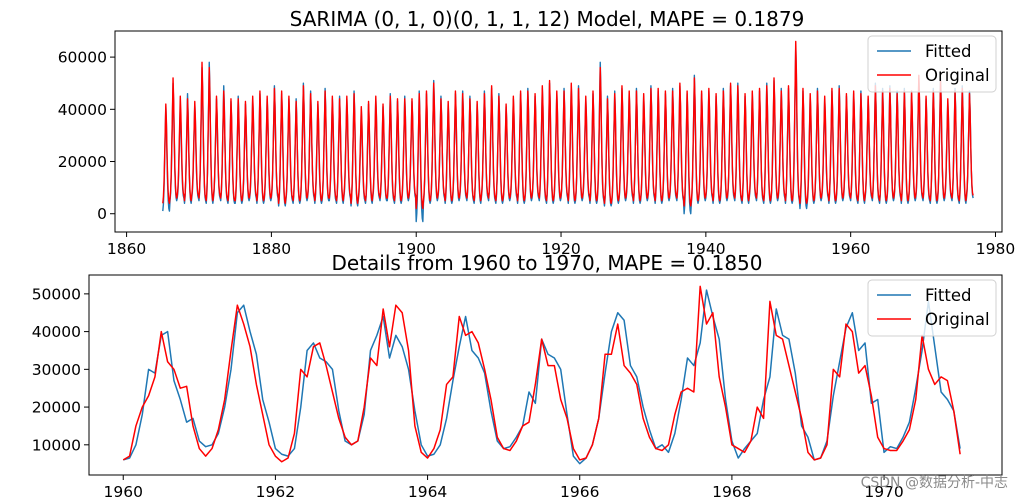  Describe the element at coordinates (705, 249) in the screenshot. I see `x-tick-label: 1940` at that location.